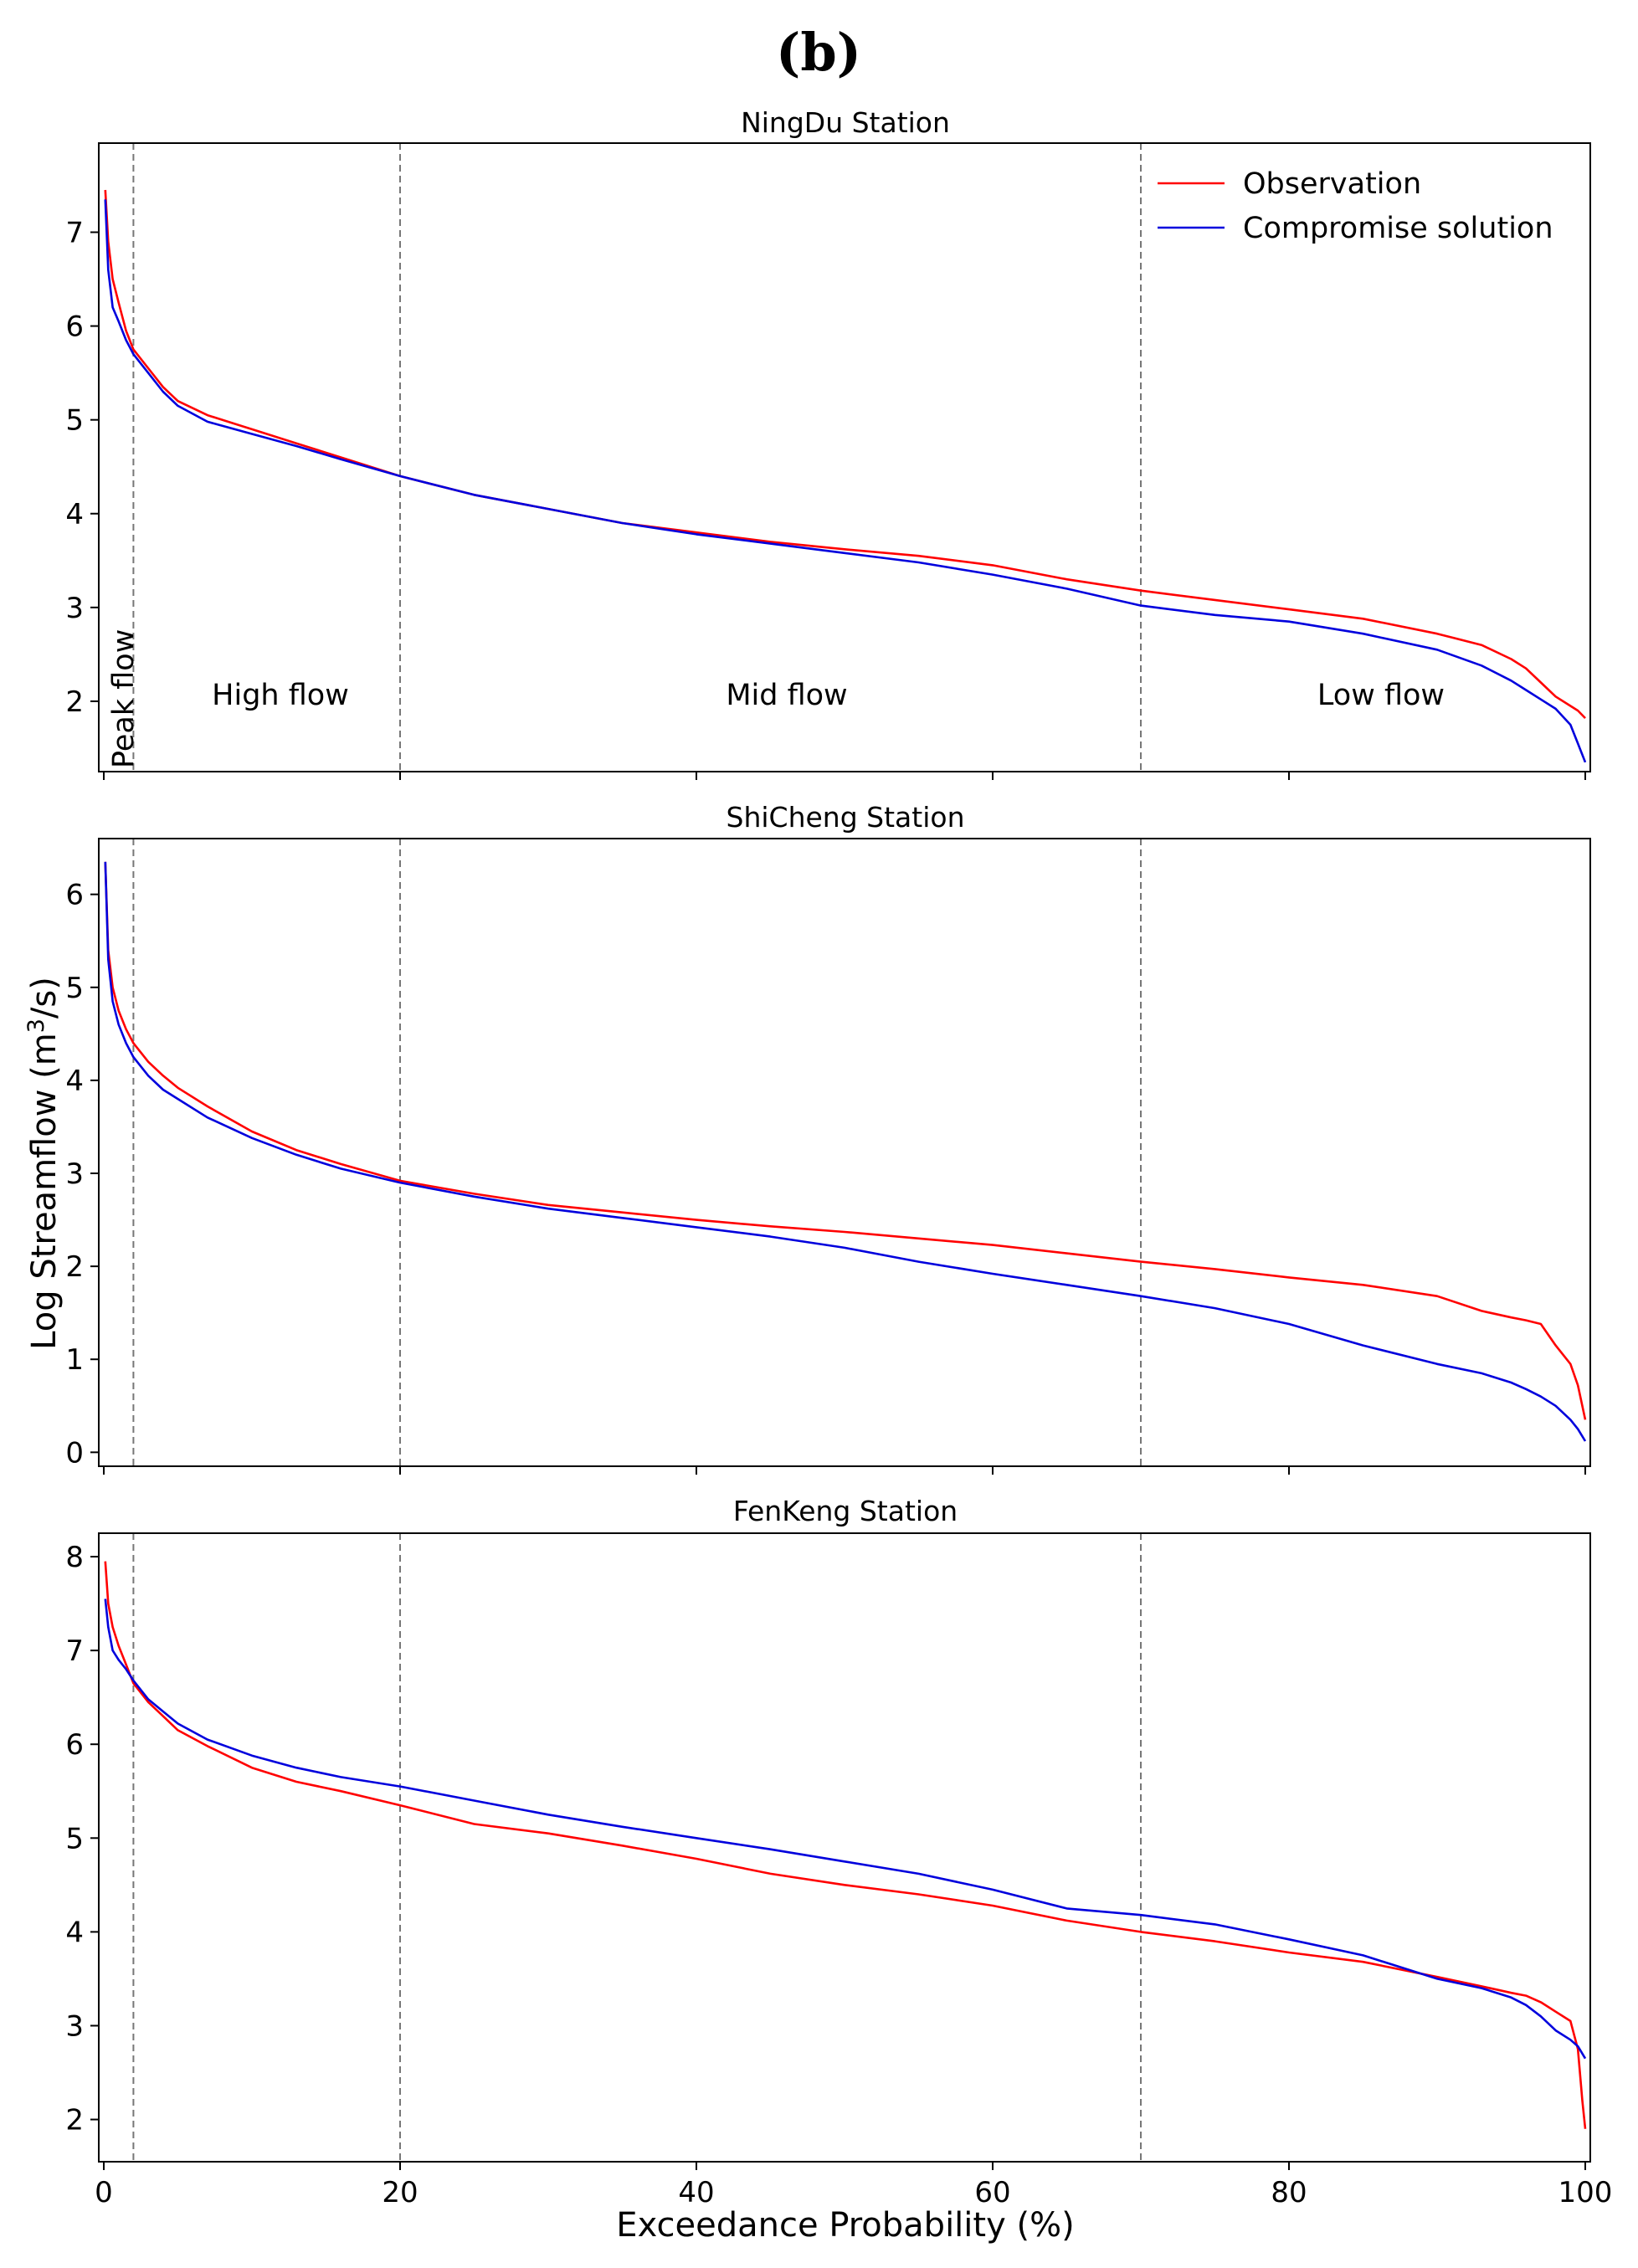  Describe the element at coordinates (1289, 2192) in the screenshot. I see `fenkeng-xtick-label: 80` at that location.